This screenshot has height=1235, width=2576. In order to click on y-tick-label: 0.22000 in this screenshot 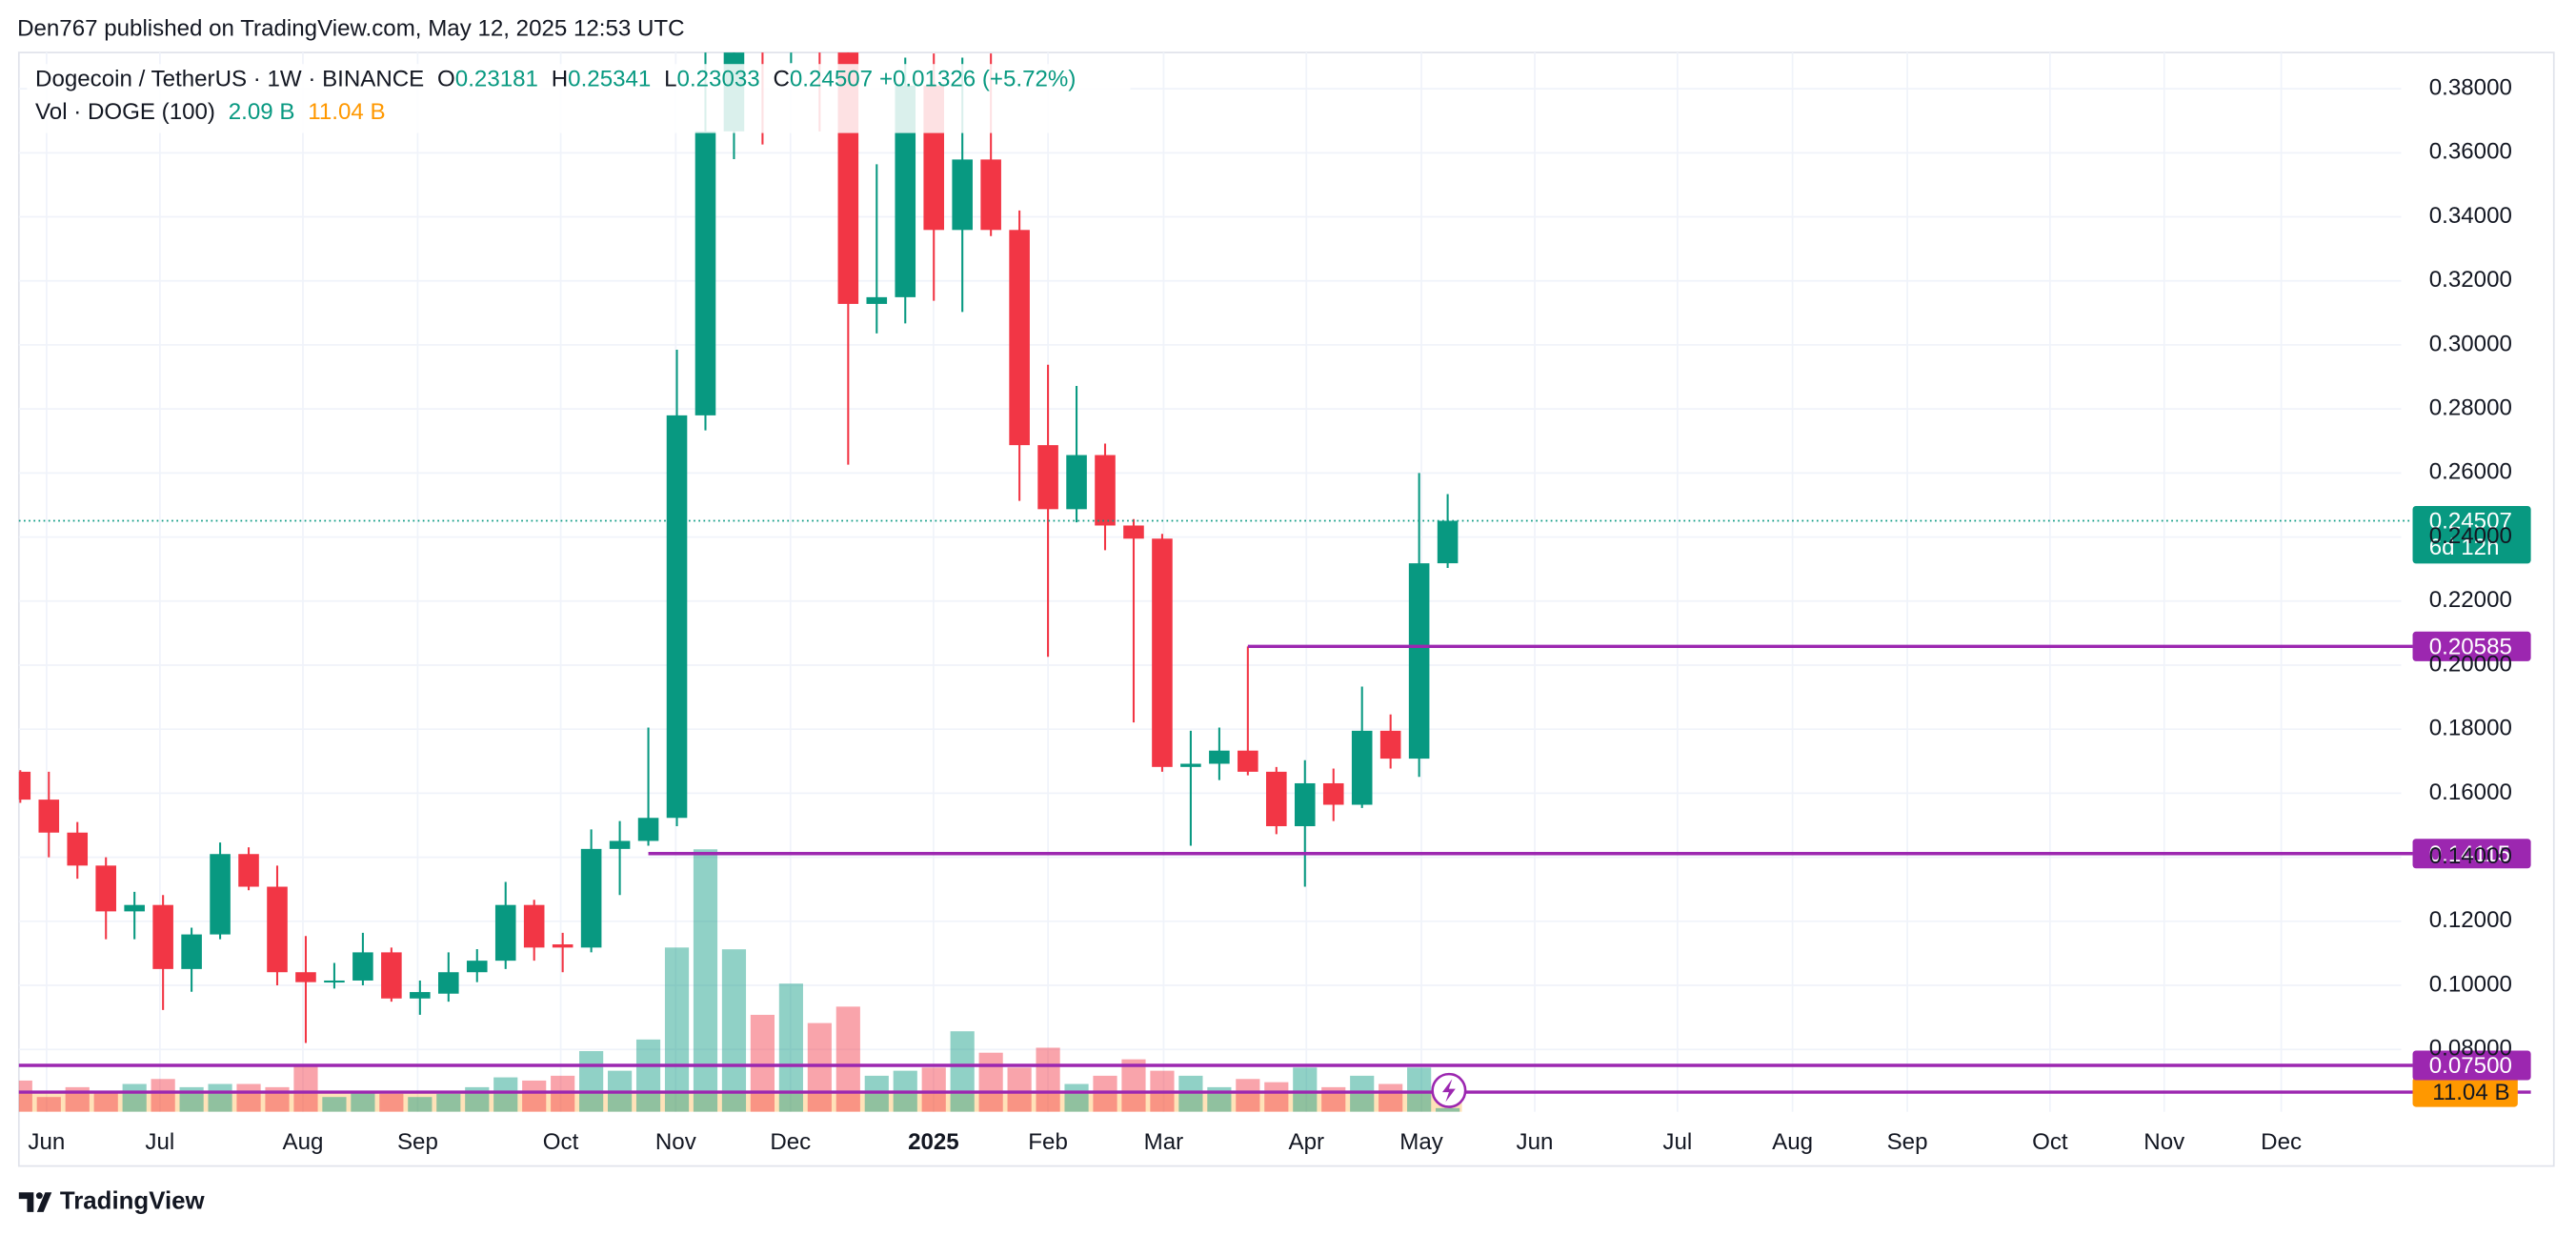, I will do `click(2470, 600)`.